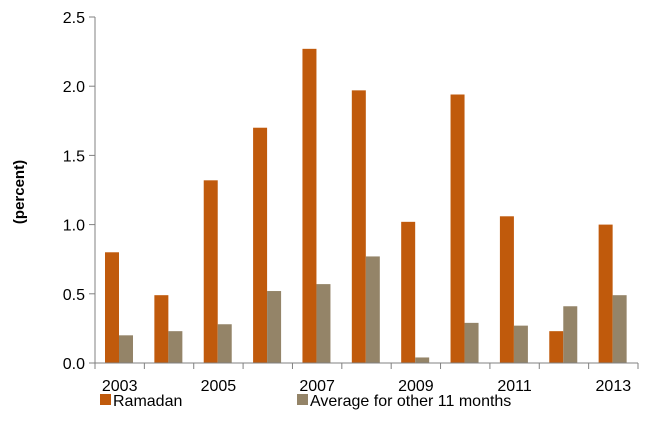 The width and height of the screenshot is (645, 427). Describe the element at coordinates (120, 386) in the screenshot. I see `x-tick-label: 2003` at that location.